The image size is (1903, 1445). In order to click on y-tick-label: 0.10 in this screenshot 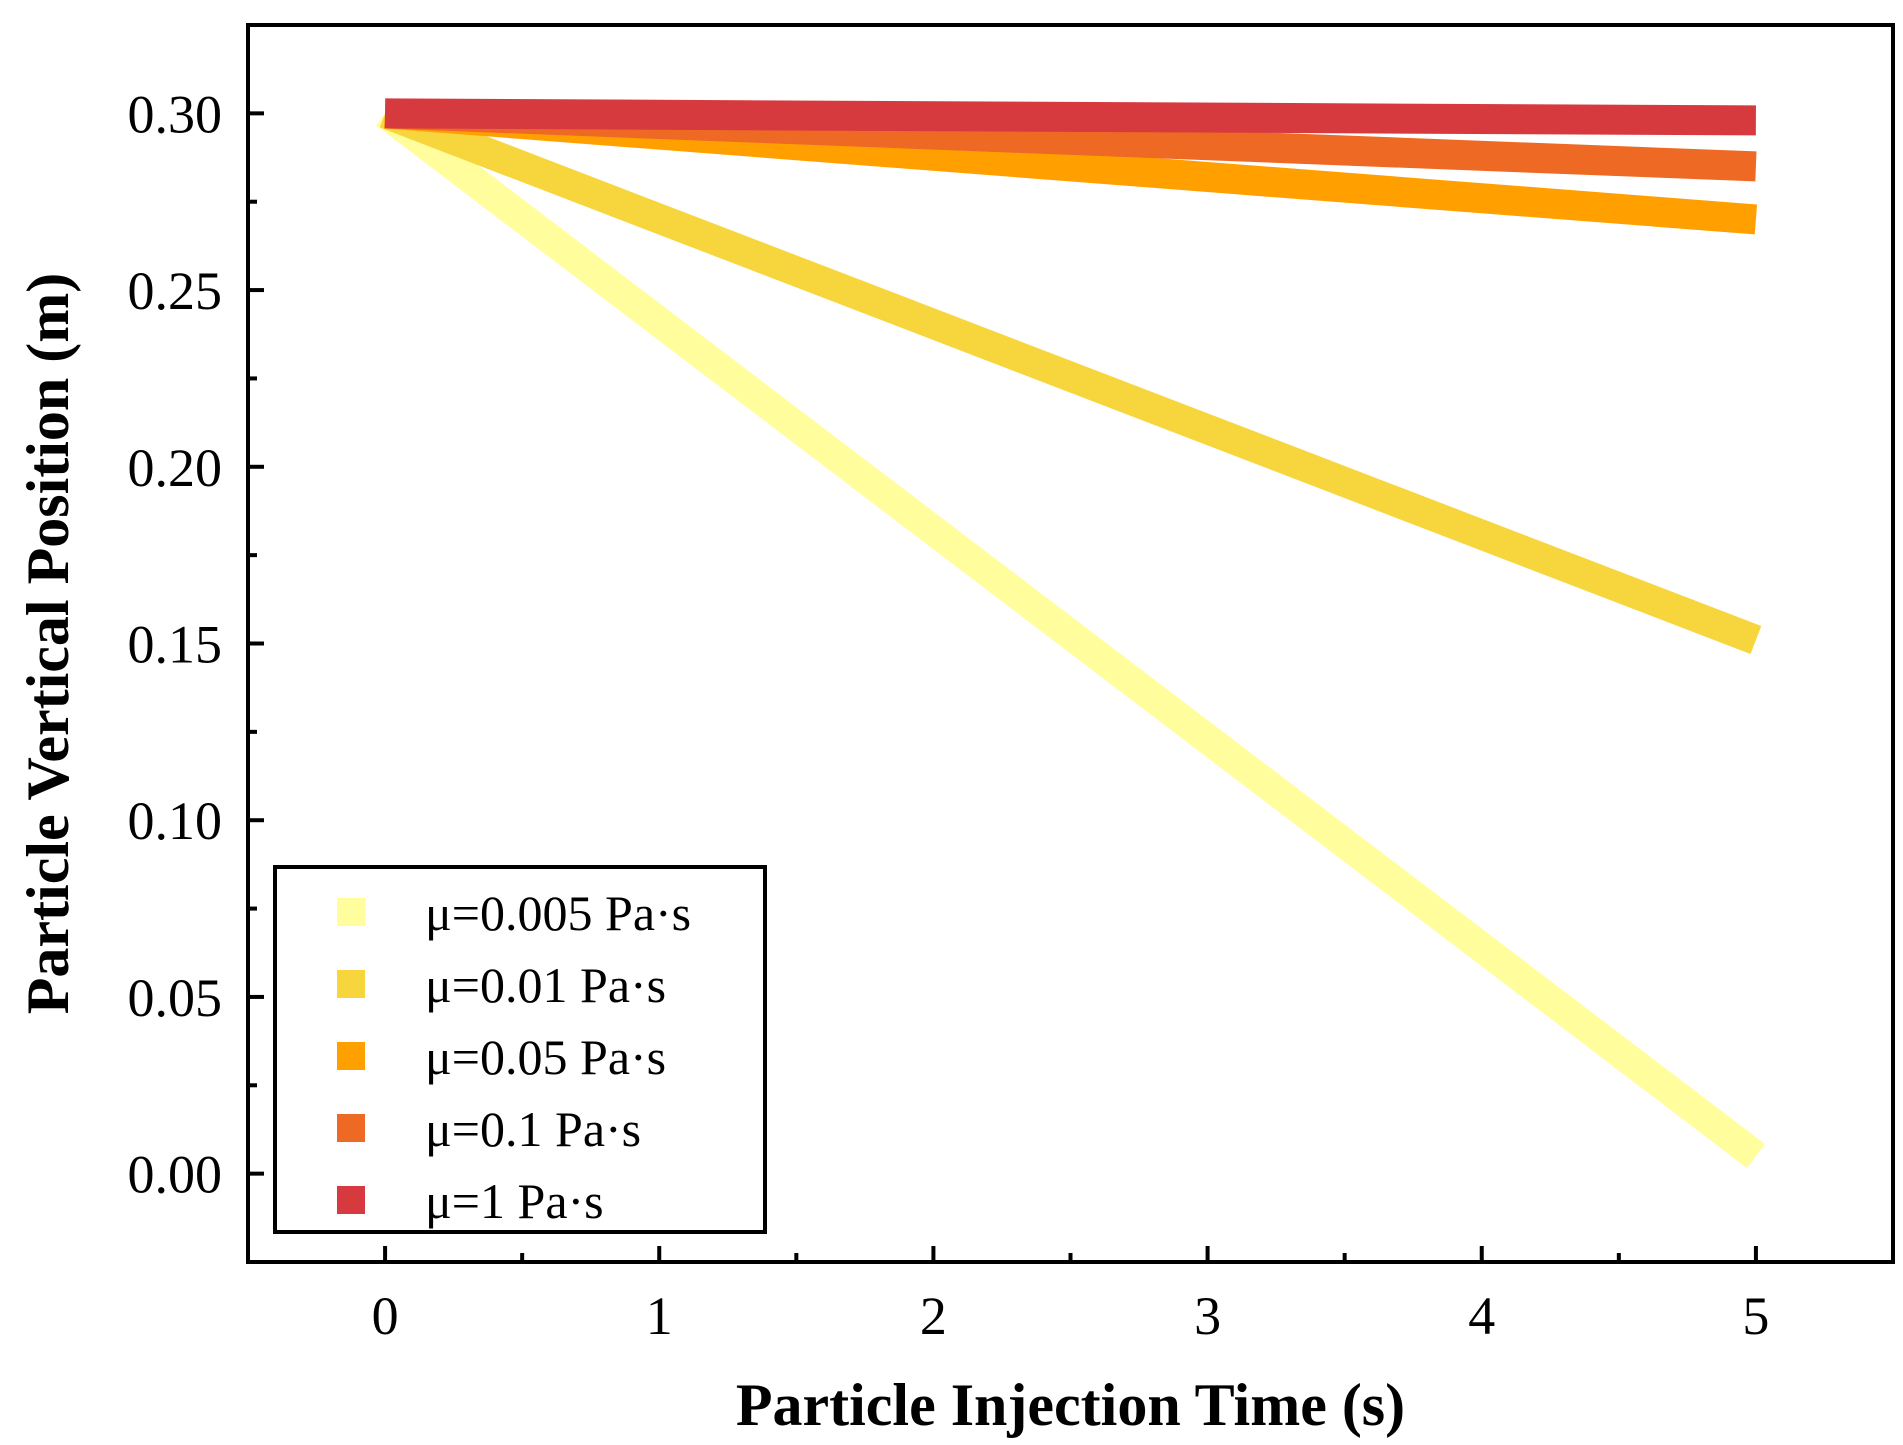, I will do `click(175, 821)`.